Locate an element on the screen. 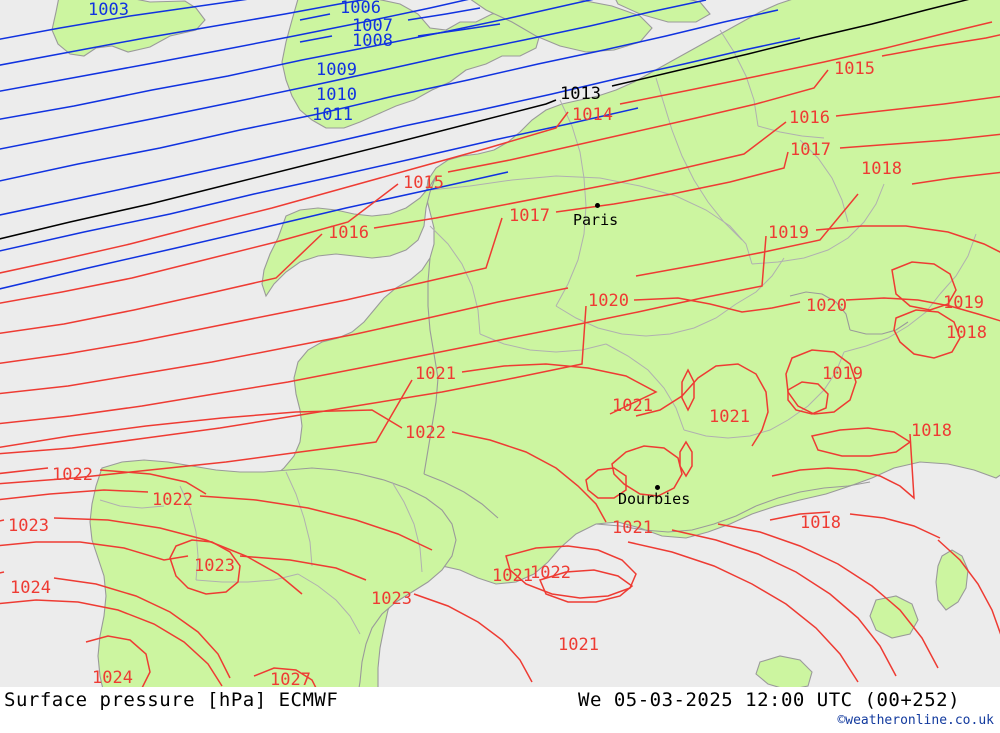  city-label-dourbies: Dourbies is located at coordinates (654, 499).